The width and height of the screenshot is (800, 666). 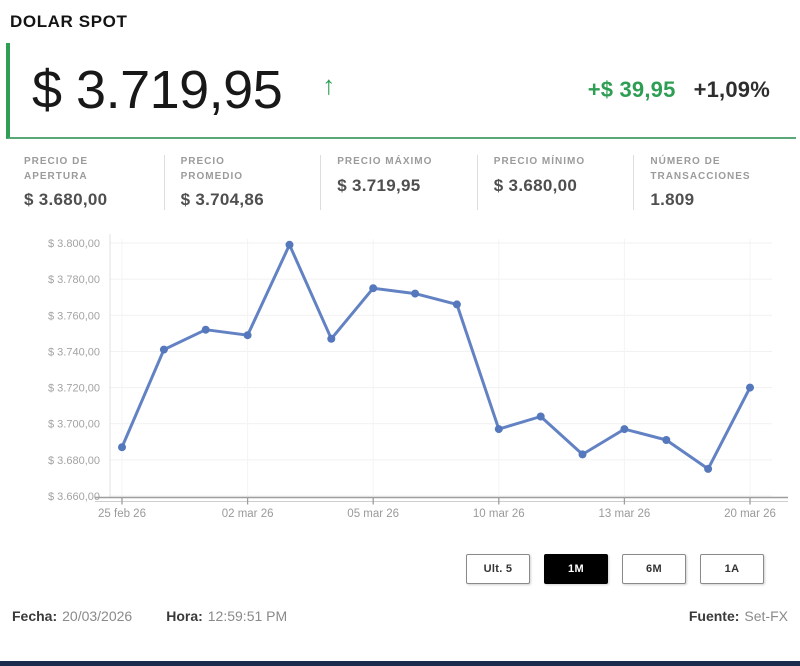 What do you see at coordinates (498, 569) in the screenshot?
I see `range-button-ult5: Ult. 5` at bounding box center [498, 569].